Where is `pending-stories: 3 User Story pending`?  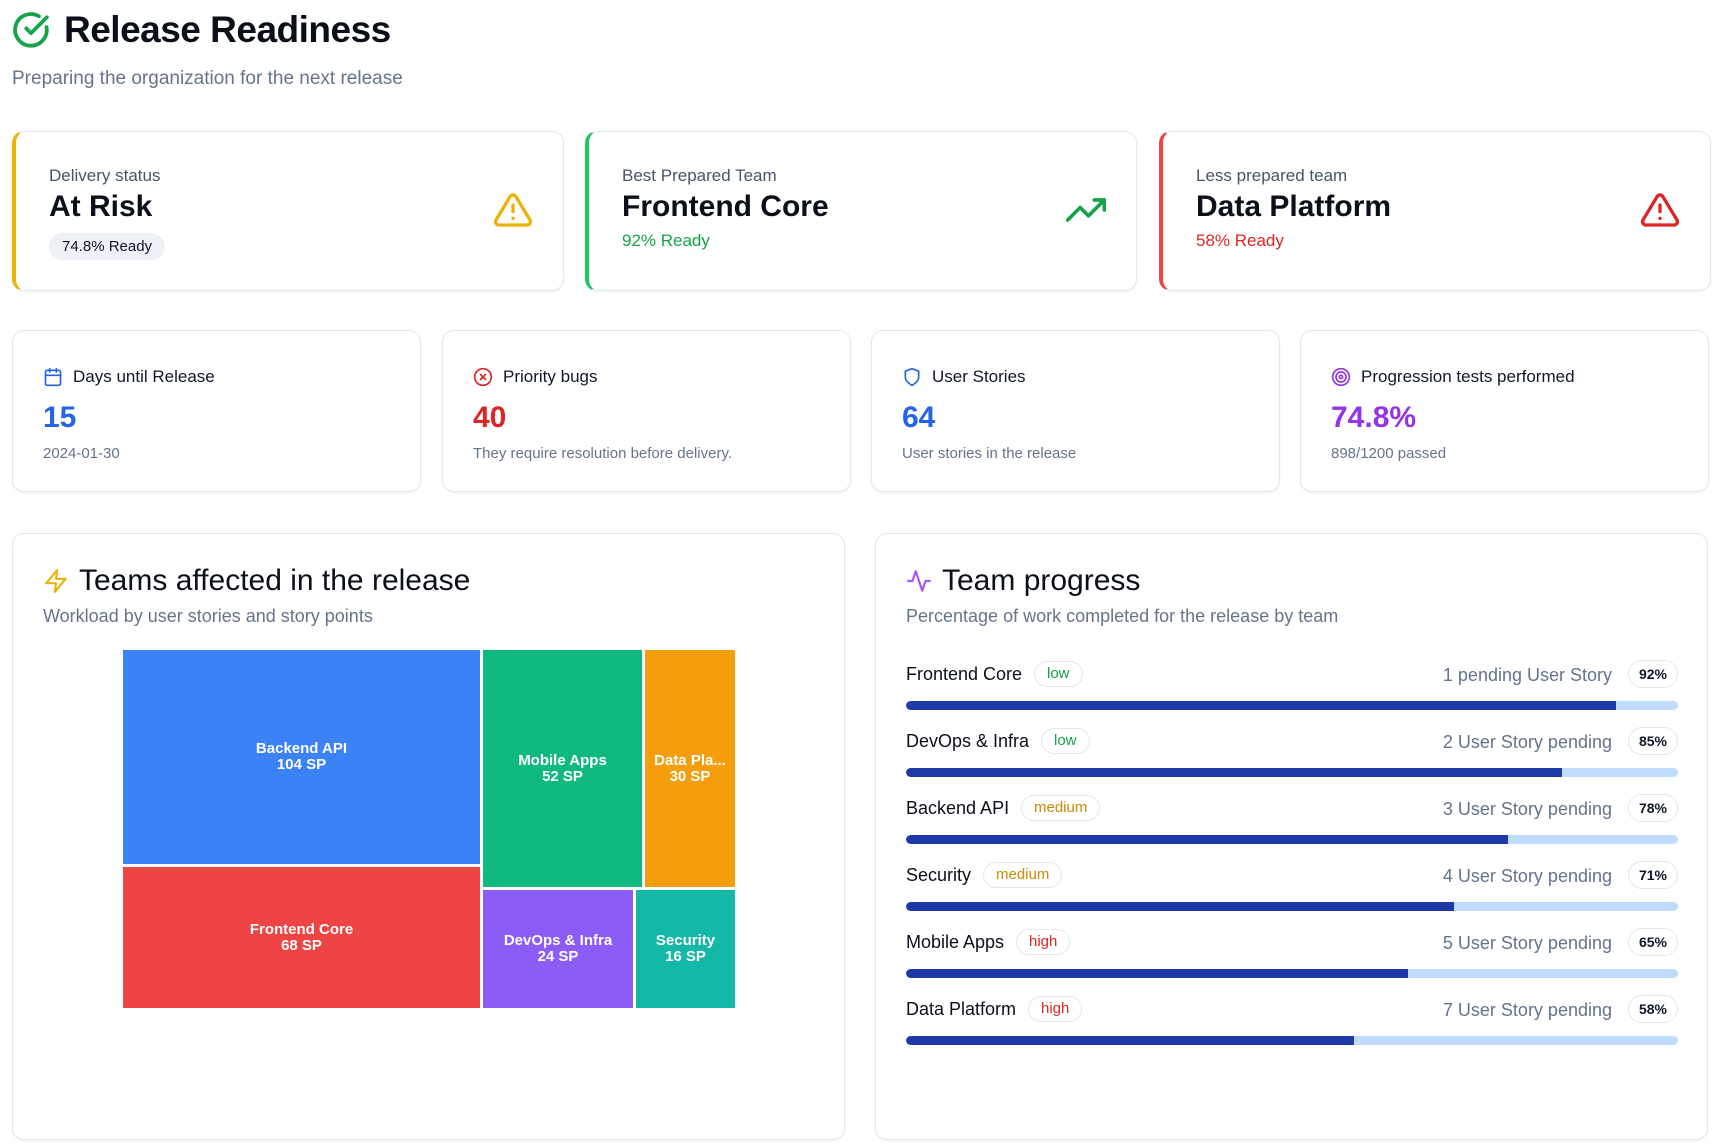 pending-stories: 3 User Story pending is located at coordinates (1527, 809).